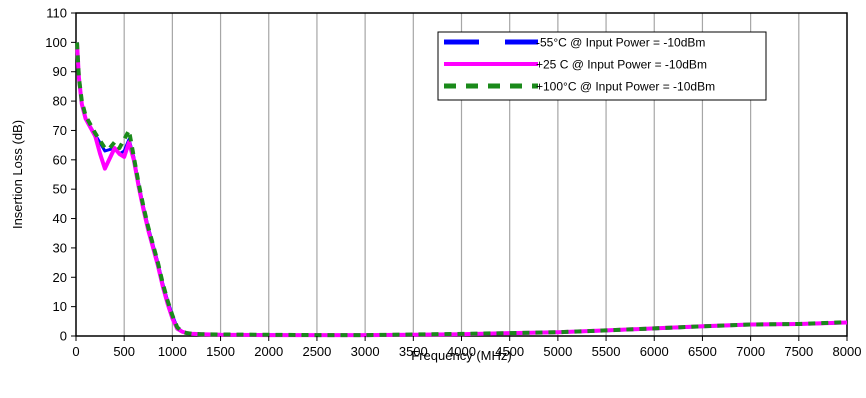 The image size is (866, 398). What do you see at coordinates (654, 351) in the screenshot?
I see `x-tick-label: 6000` at bounding box center [654, 351].